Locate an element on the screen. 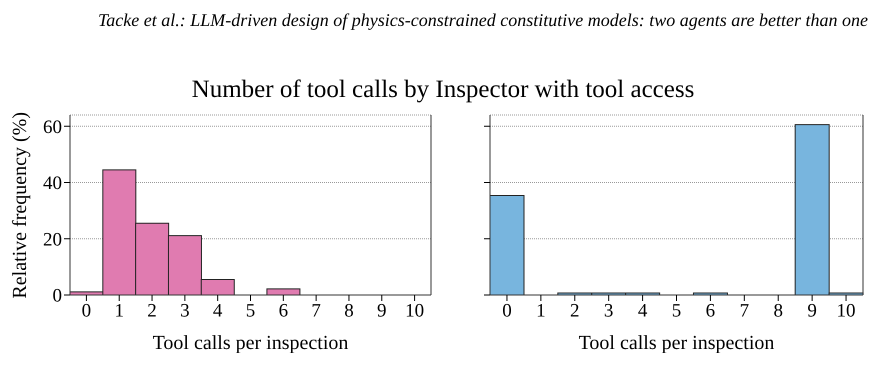 The height and width of the screenshot is (376, 876). y-tick-label: 0 is located at coordinates (57, 296).